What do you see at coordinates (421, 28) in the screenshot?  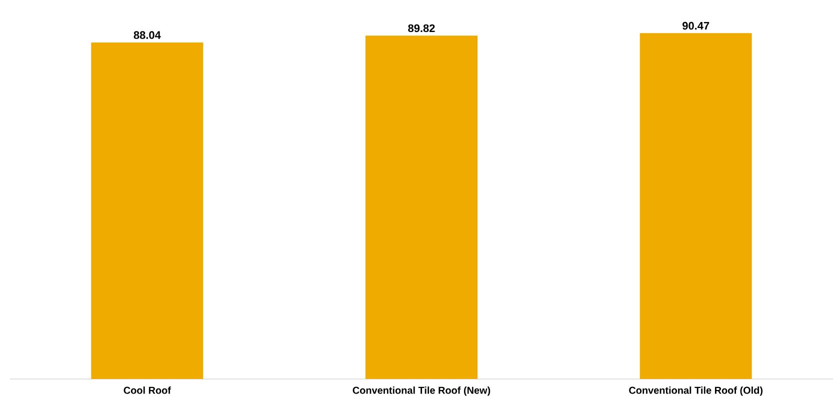 I see `data-label: 89.82` at bounding box center [421, 28].